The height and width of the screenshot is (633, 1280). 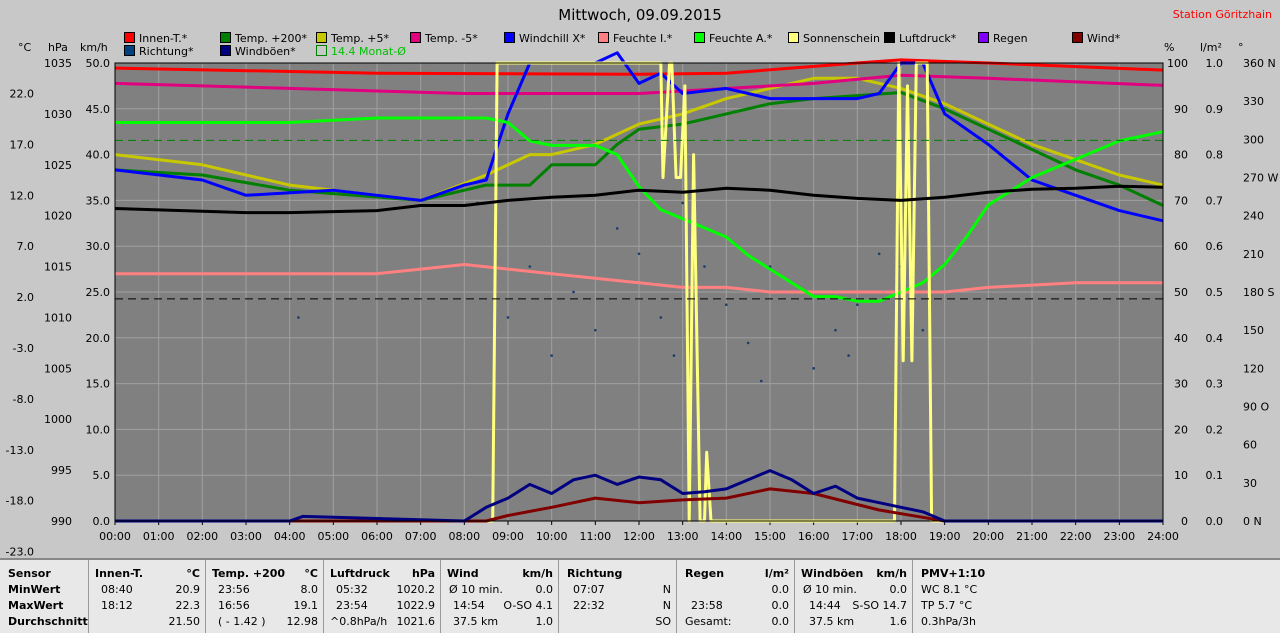 I want to click on legend-windchill: Windchill X*, so click(x=544, y=38).